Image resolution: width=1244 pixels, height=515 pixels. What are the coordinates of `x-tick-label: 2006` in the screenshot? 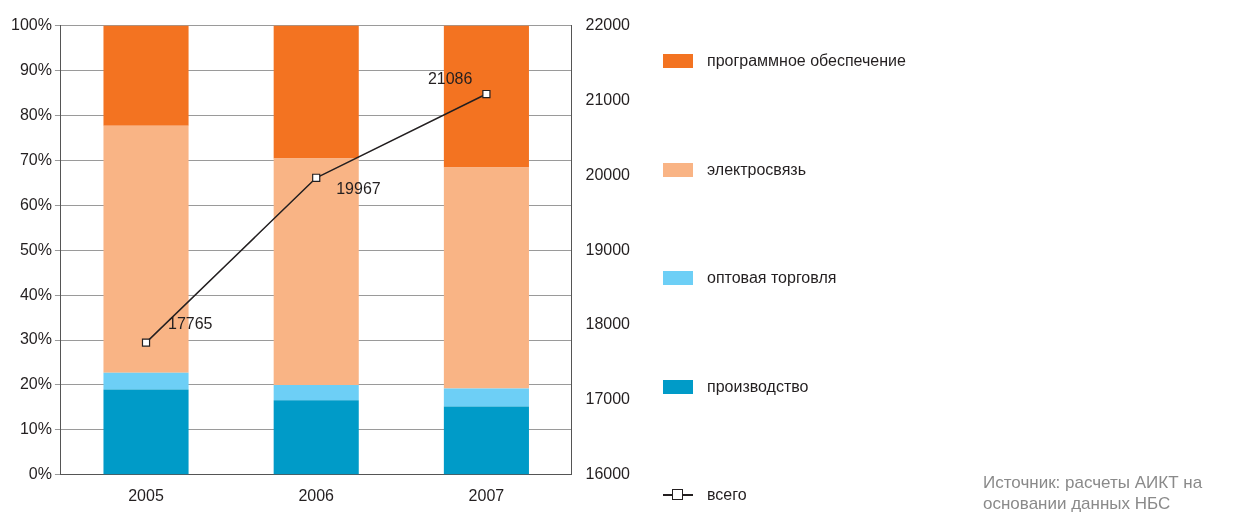 It's located at (316, 495).